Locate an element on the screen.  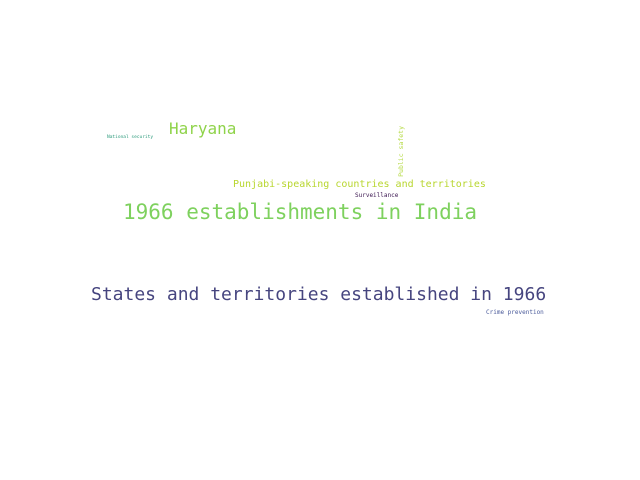
word-public-safety: Public safety is located at coordinates (401, 151).